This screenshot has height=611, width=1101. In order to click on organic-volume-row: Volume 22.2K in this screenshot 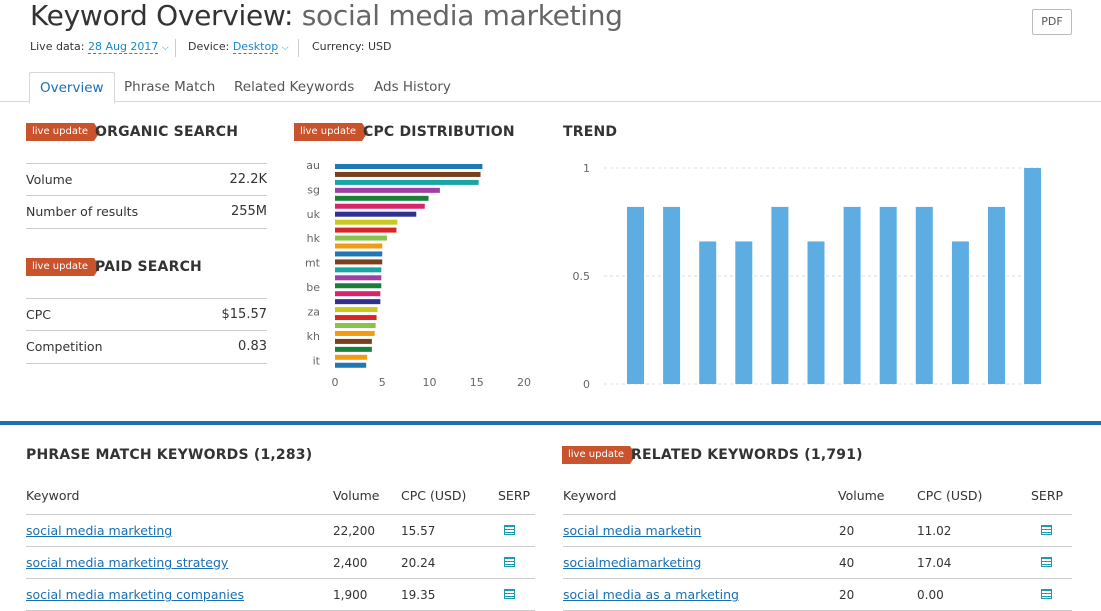, I will do `click(146, 179)`.